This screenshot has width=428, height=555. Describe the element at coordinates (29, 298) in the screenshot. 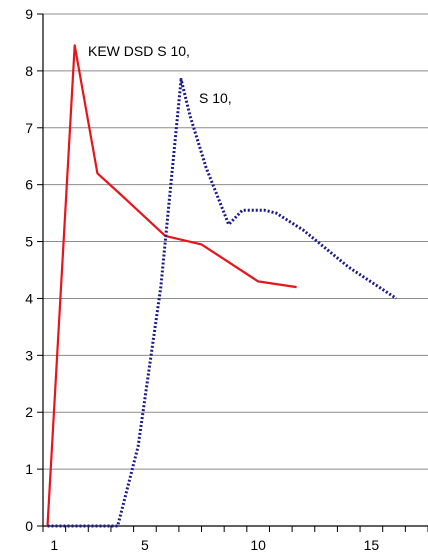

I see `y-tick-label-4: 4` at that location.